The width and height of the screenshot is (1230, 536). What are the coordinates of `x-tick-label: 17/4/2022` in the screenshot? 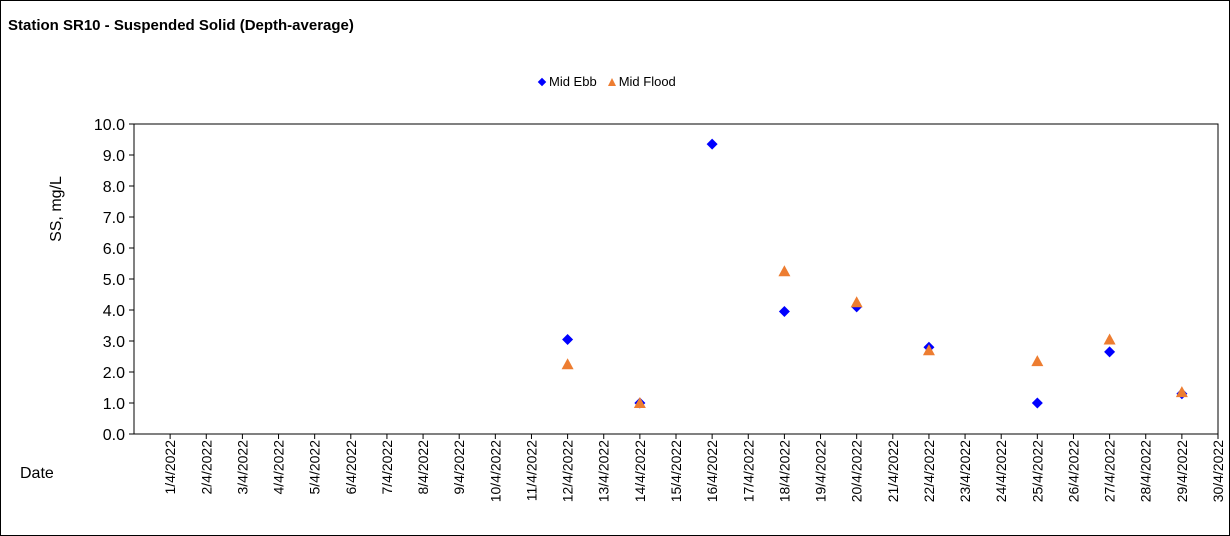 It's located at (748, 471).